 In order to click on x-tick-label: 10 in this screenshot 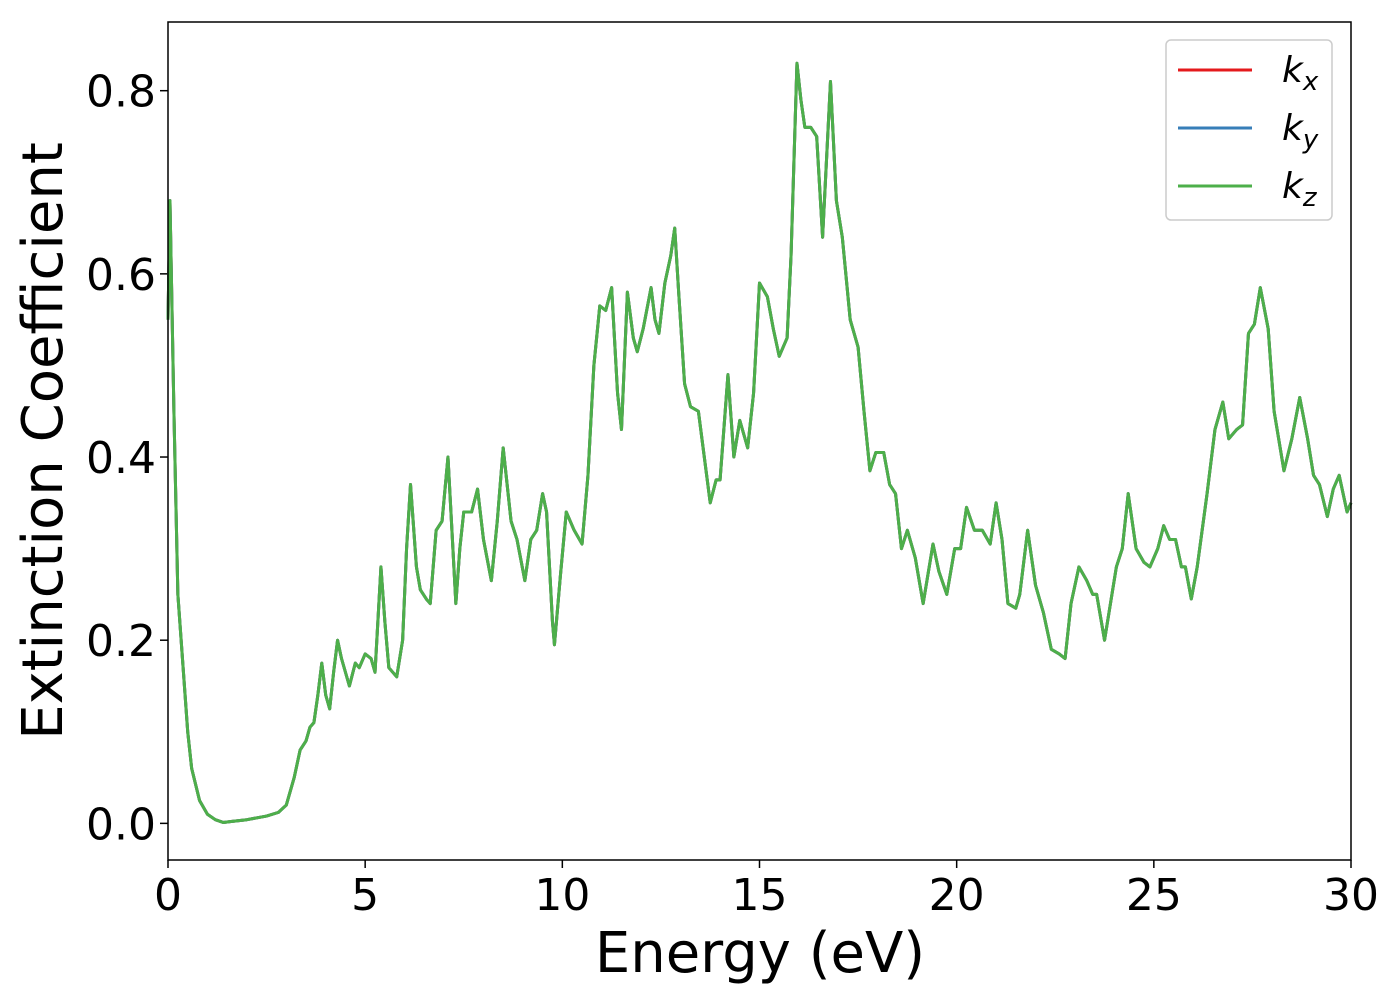, I will do `click(562, 895)`.